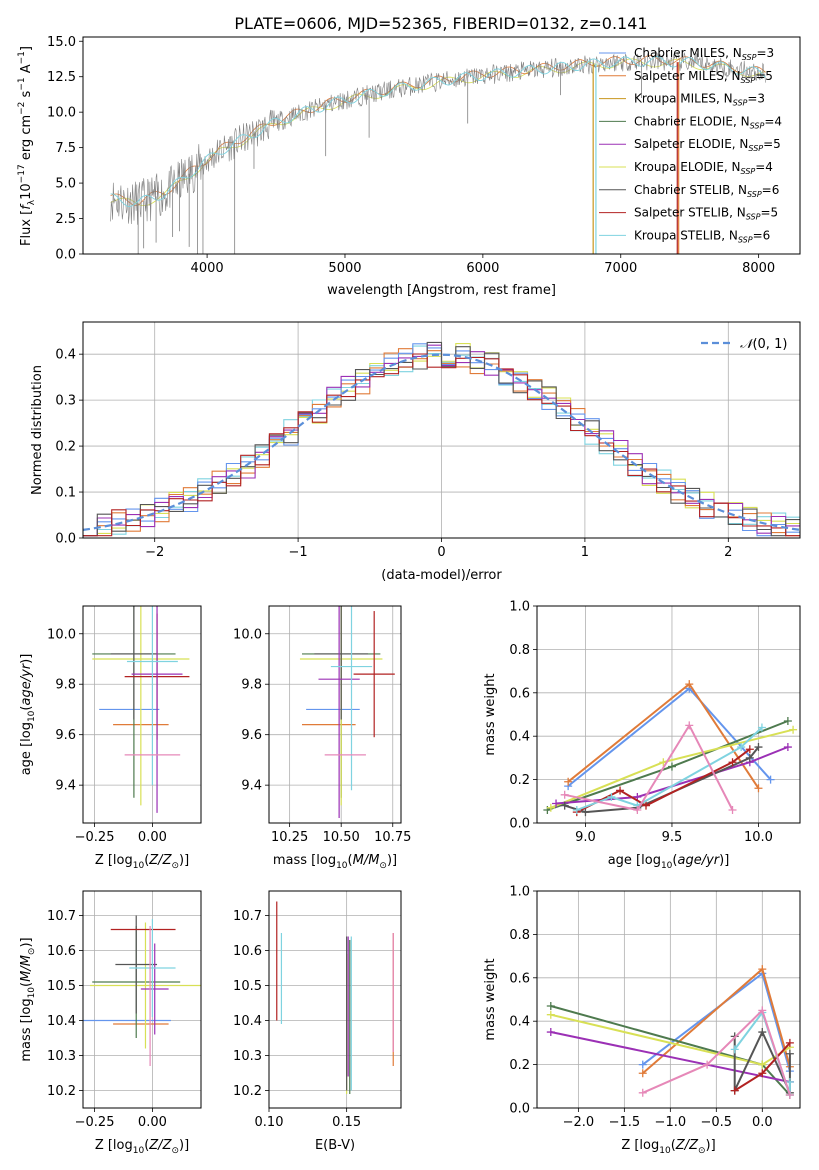  What do you see at coordinates (247, 986) in the screenshot?
I see `y-tick-label: 10.5` at bounding box center [247, 986].